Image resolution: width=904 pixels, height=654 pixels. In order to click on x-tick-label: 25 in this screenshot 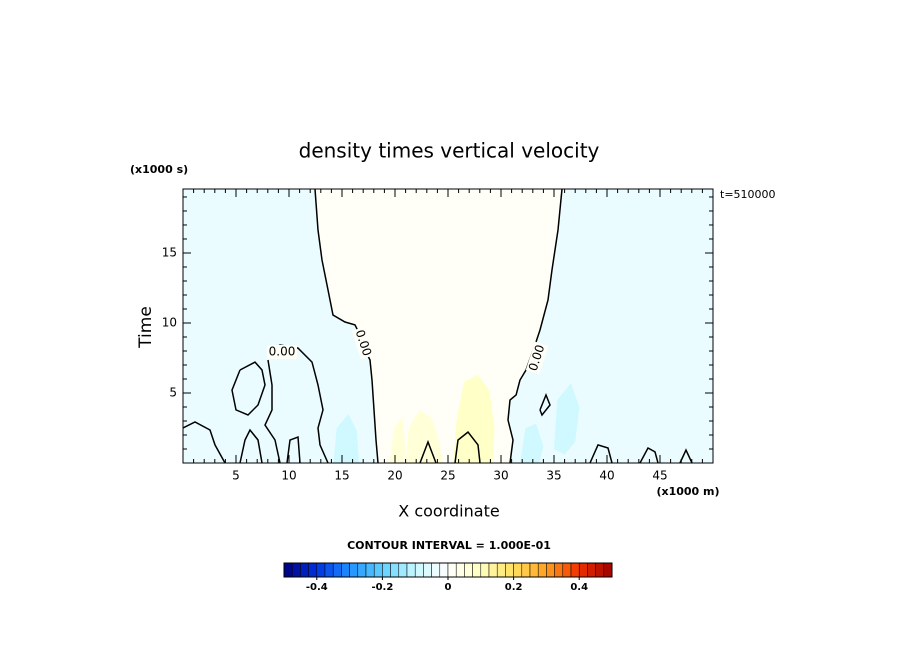, I will do `click(447, 476)`.